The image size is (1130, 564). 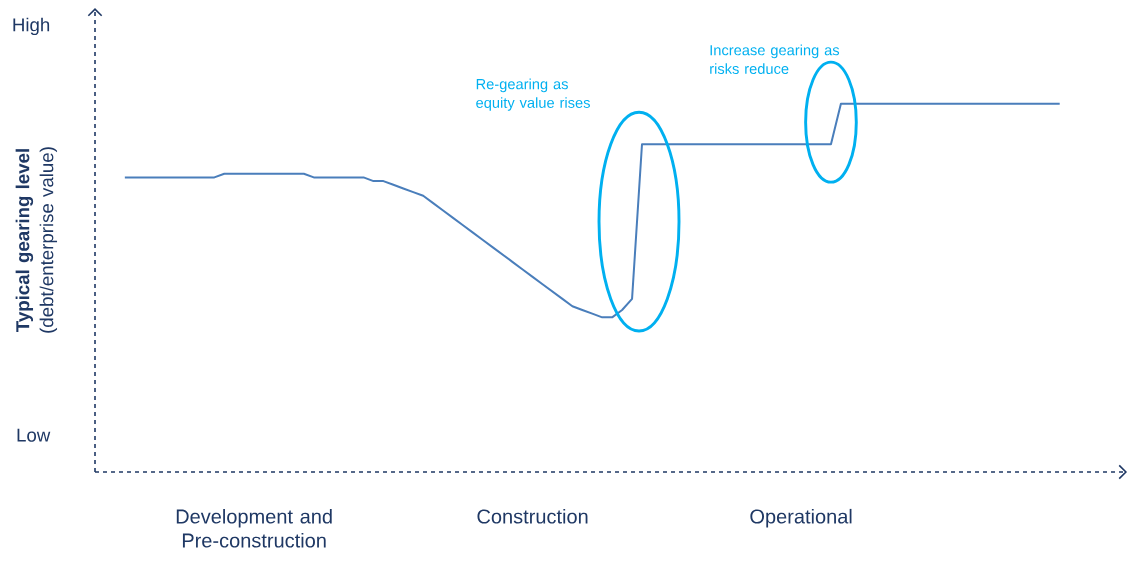 I want to click on y-axis-title: Typical gearing level (debt/enterprise value), so click(x=36, y=240).